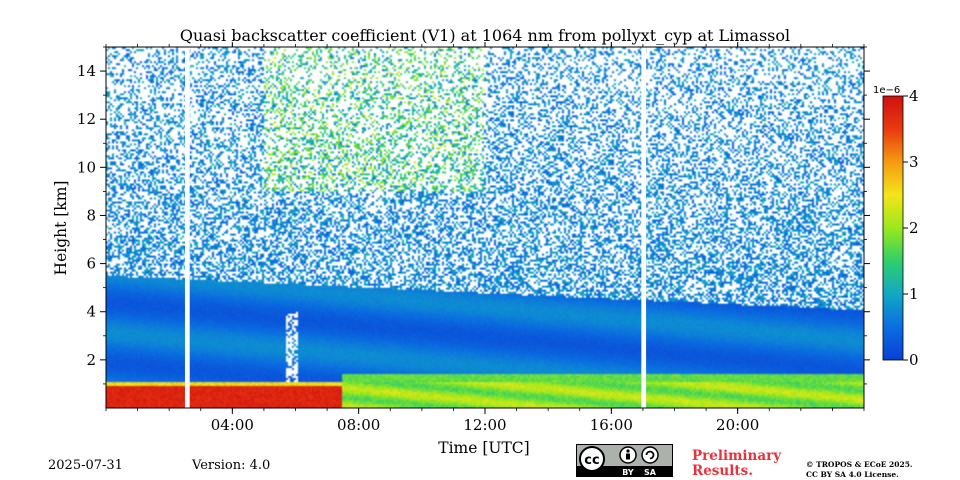 Image resolution: width=960 pixels, height=480 pixels. Describe the element at coordinates (650, 455) in the screenshot. I see `share-alike-icon` at that location.